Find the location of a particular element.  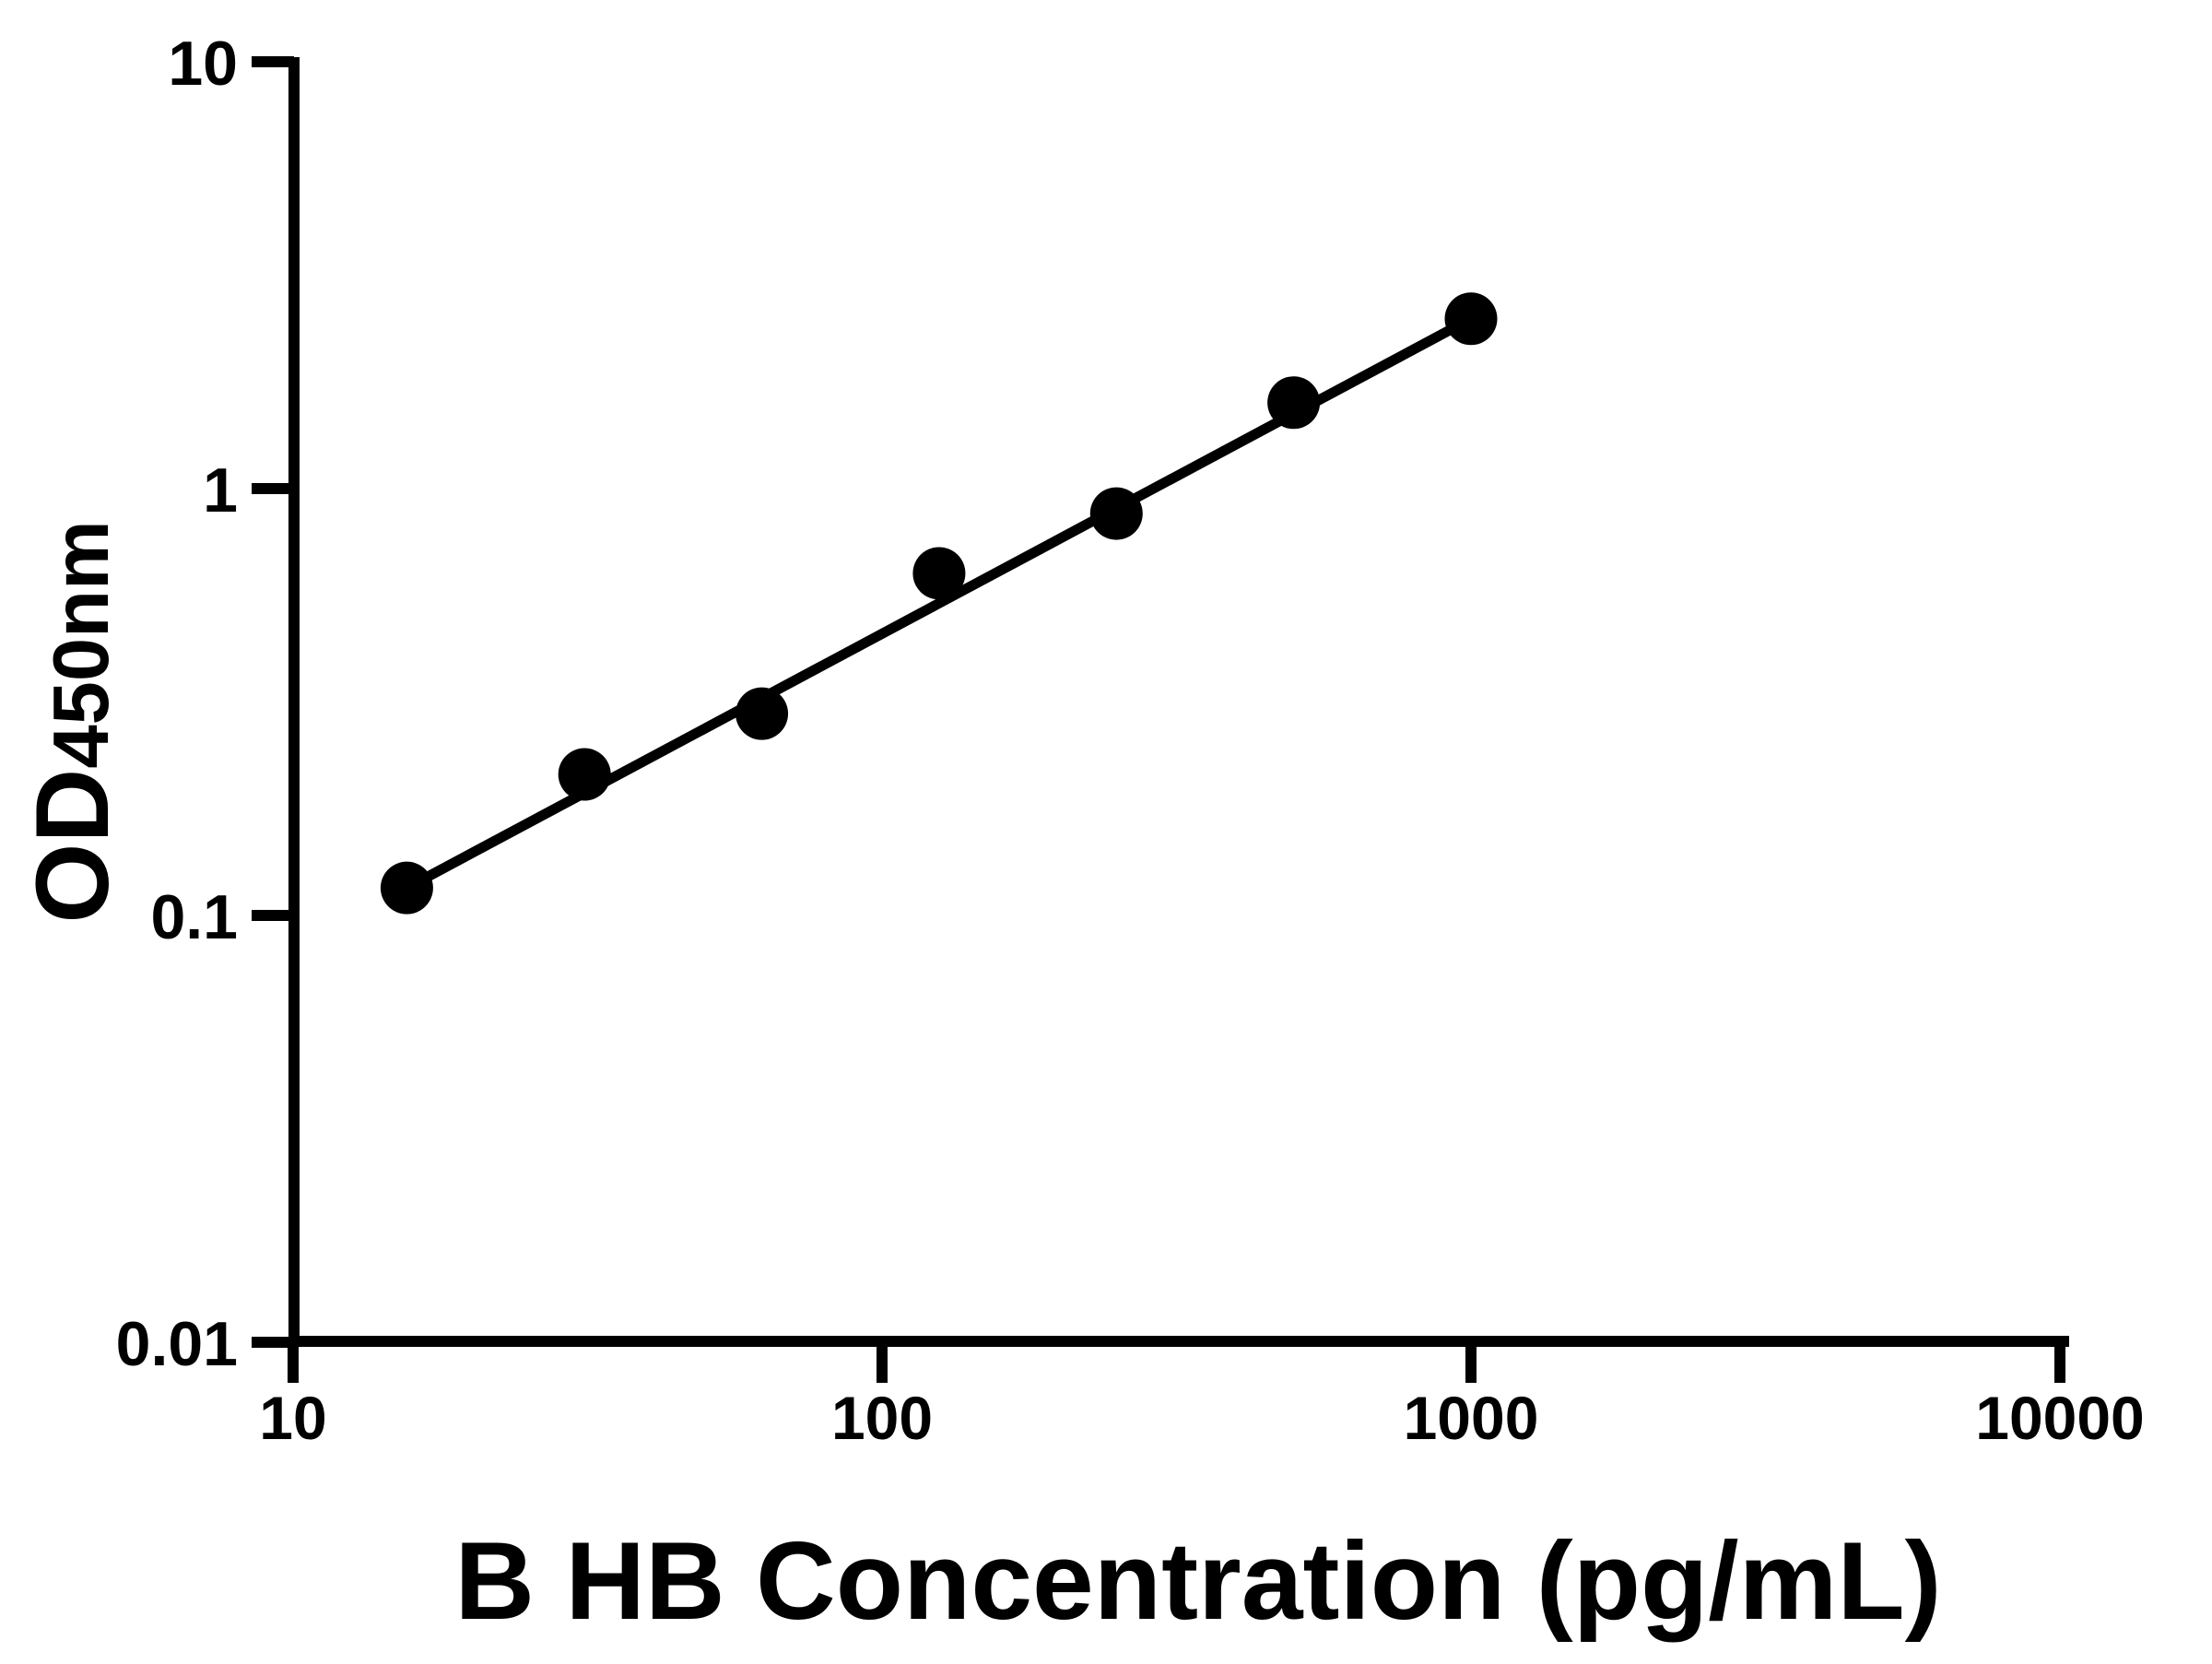

y-axis-title: OD450nm is located at coordinates (72, 721).